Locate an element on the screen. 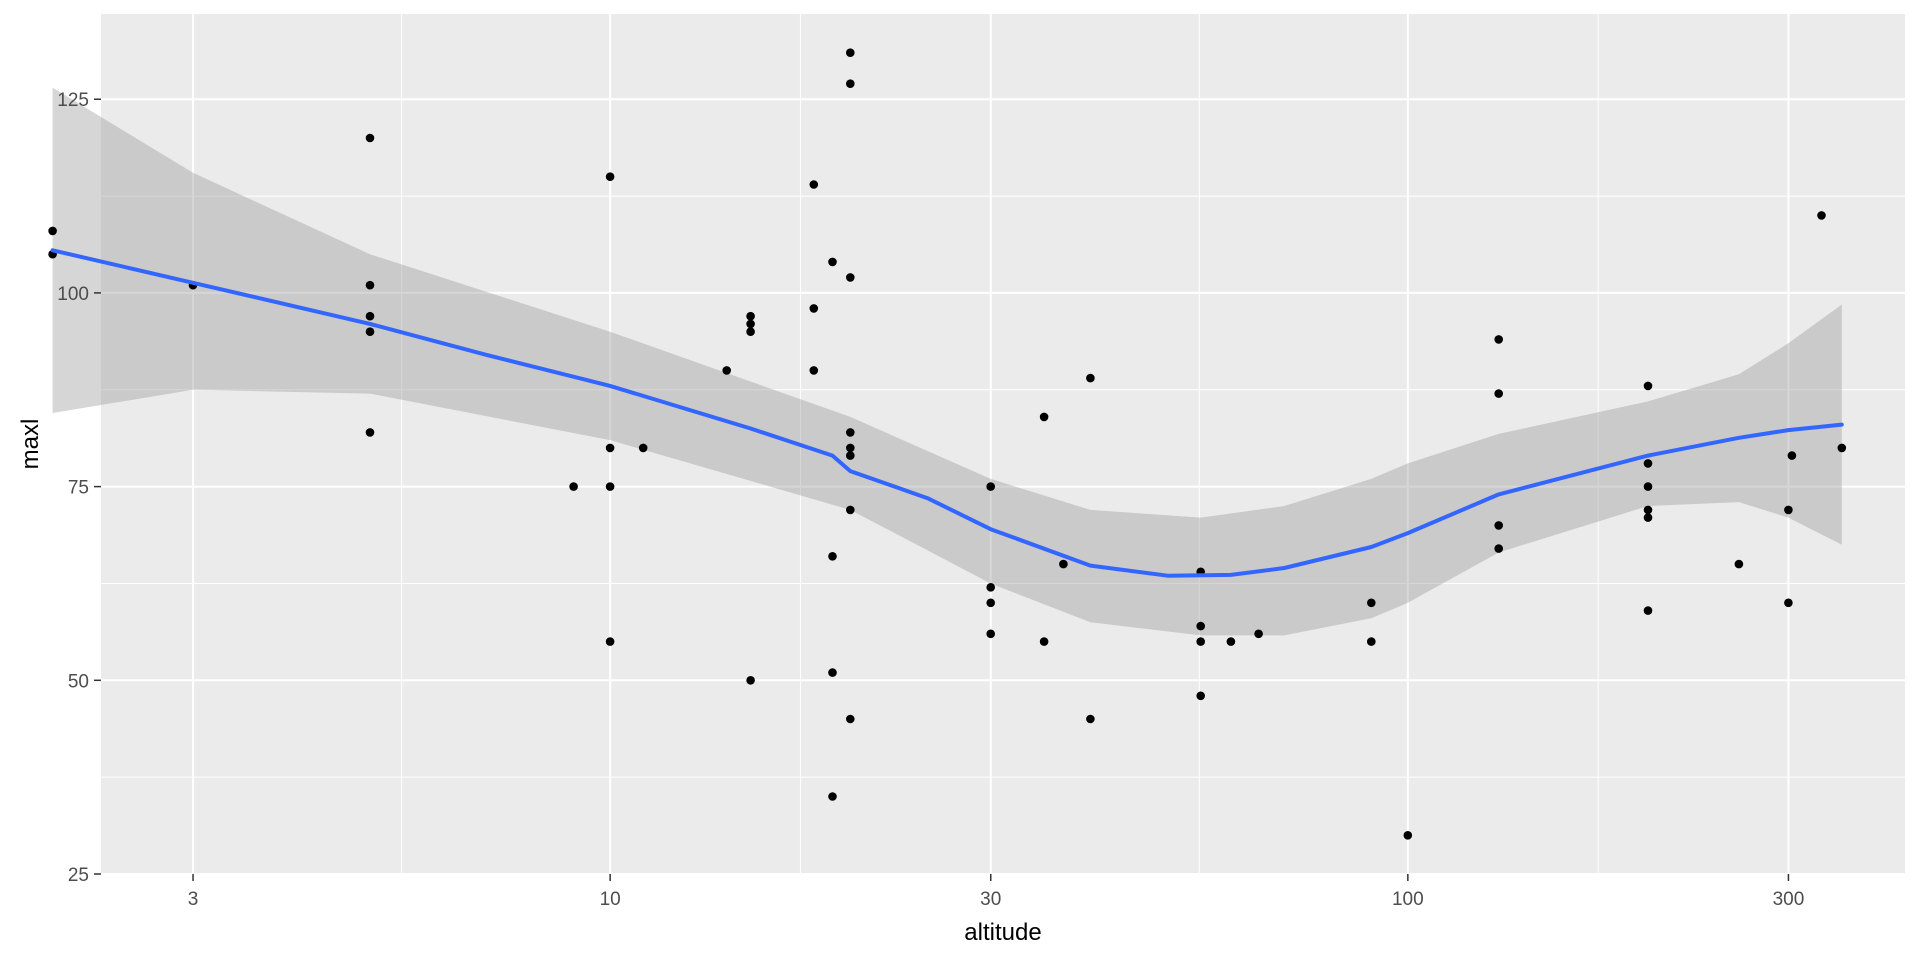  x-tick-label: 100 is located at coordinates (1408, 899).